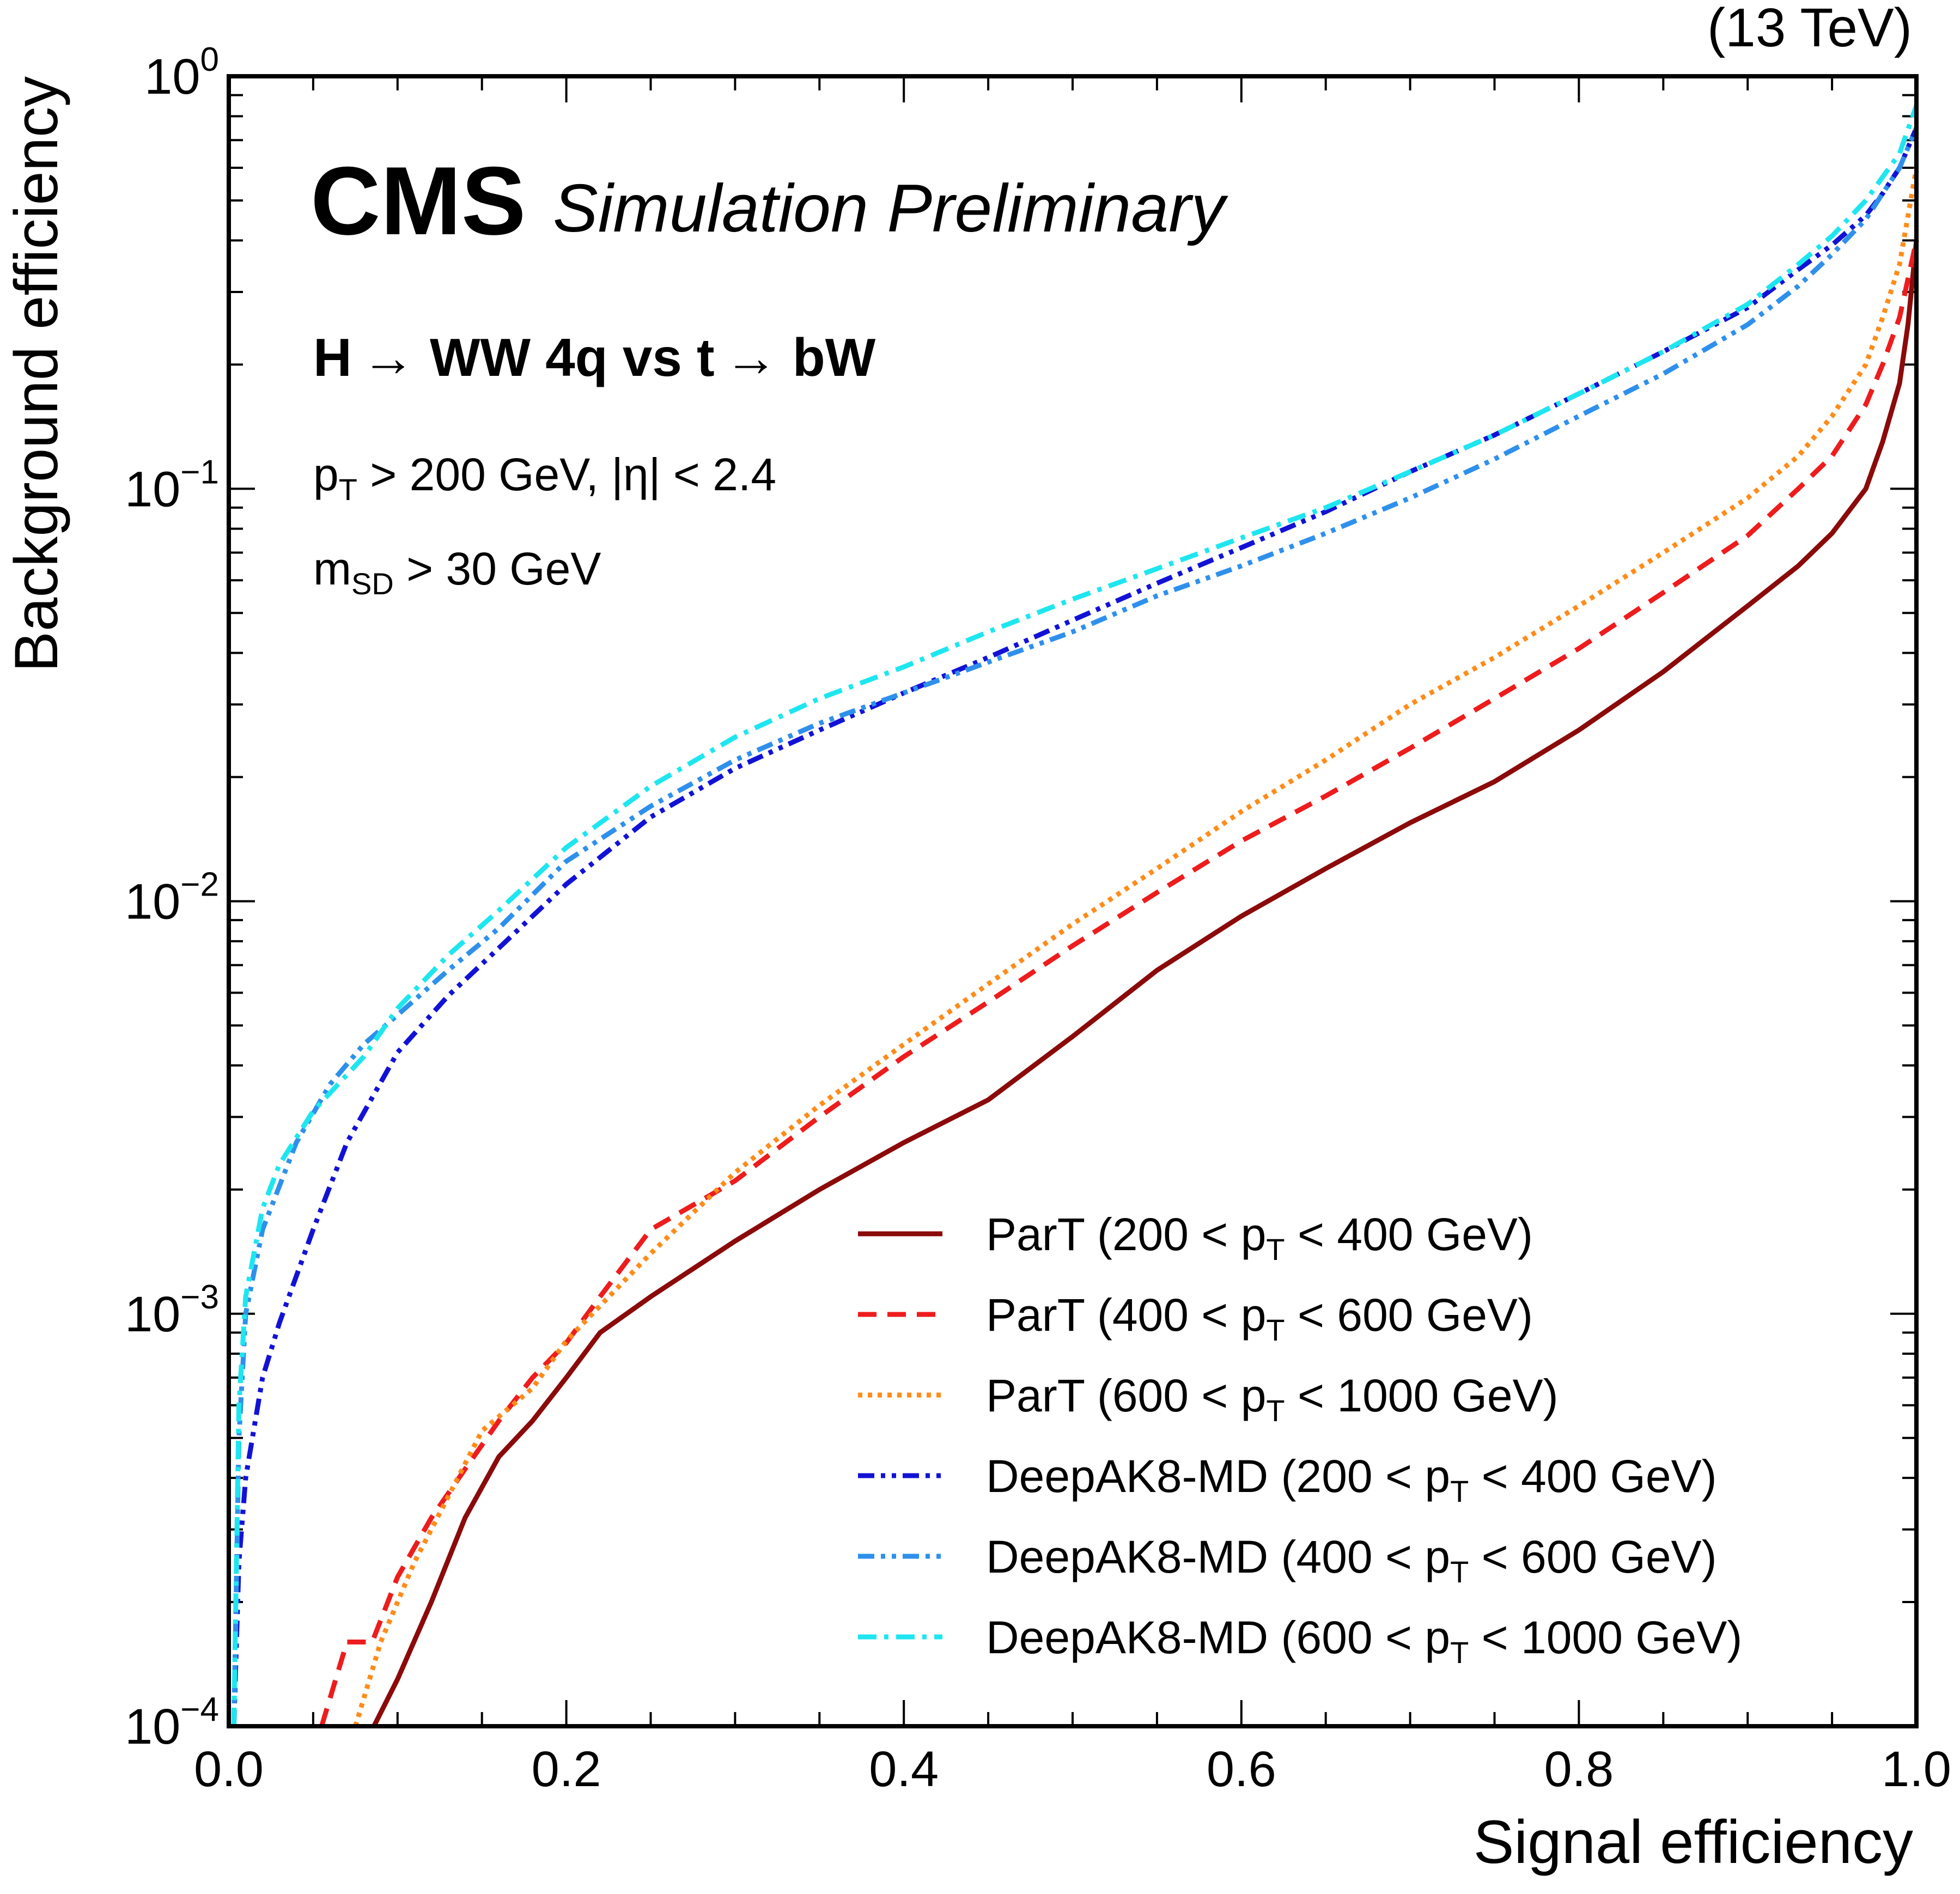  What do you see at coordinates (172, 1310) in the screenshot?
I see `y-tick-label: 10⁻³` at bounding box center [172, 1310].